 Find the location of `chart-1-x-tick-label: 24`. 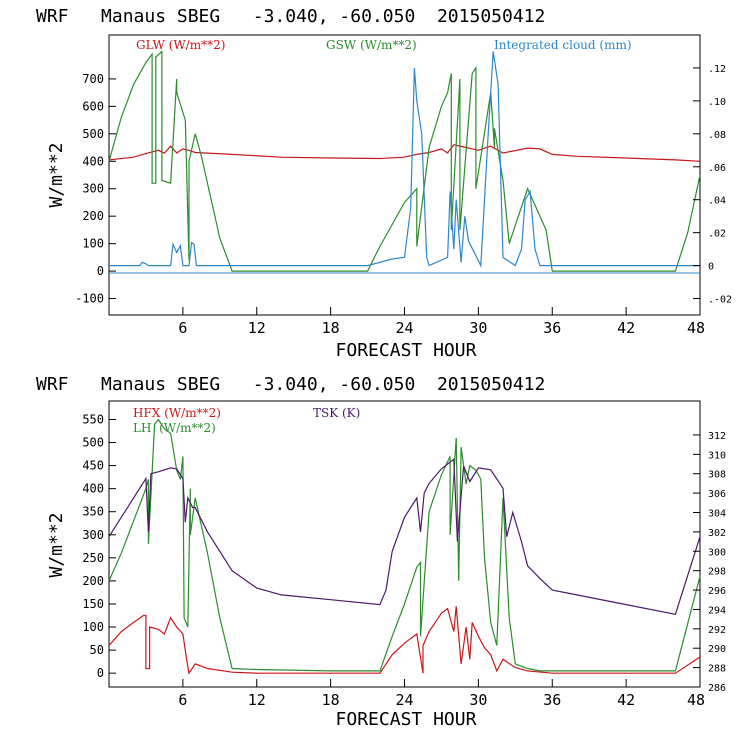

chart-1-x-tick-label: 24 is located at coordinates (404, 328).